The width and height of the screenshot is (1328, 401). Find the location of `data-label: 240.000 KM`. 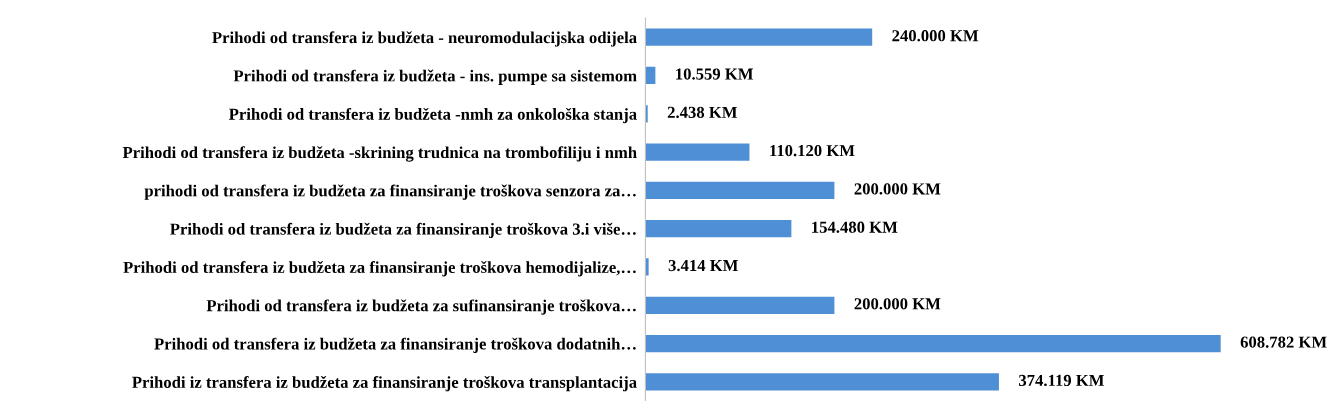

data-label: 240.000 KM is located at coordinates (935, 36).